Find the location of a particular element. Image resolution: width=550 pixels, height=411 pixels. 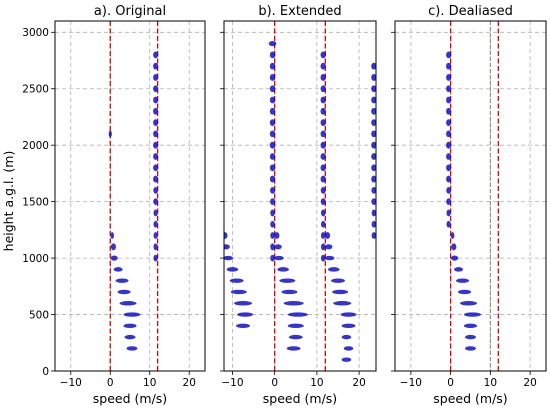

y-tick-label: 2500 is located at coordinates (35, 90).